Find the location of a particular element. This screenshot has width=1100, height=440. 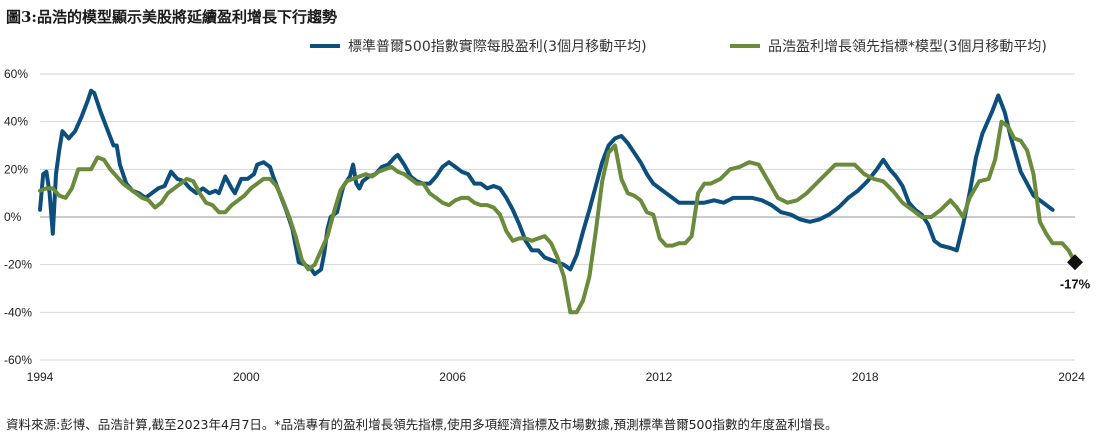

annotations: -17% is located at coordinates (1075, 272).